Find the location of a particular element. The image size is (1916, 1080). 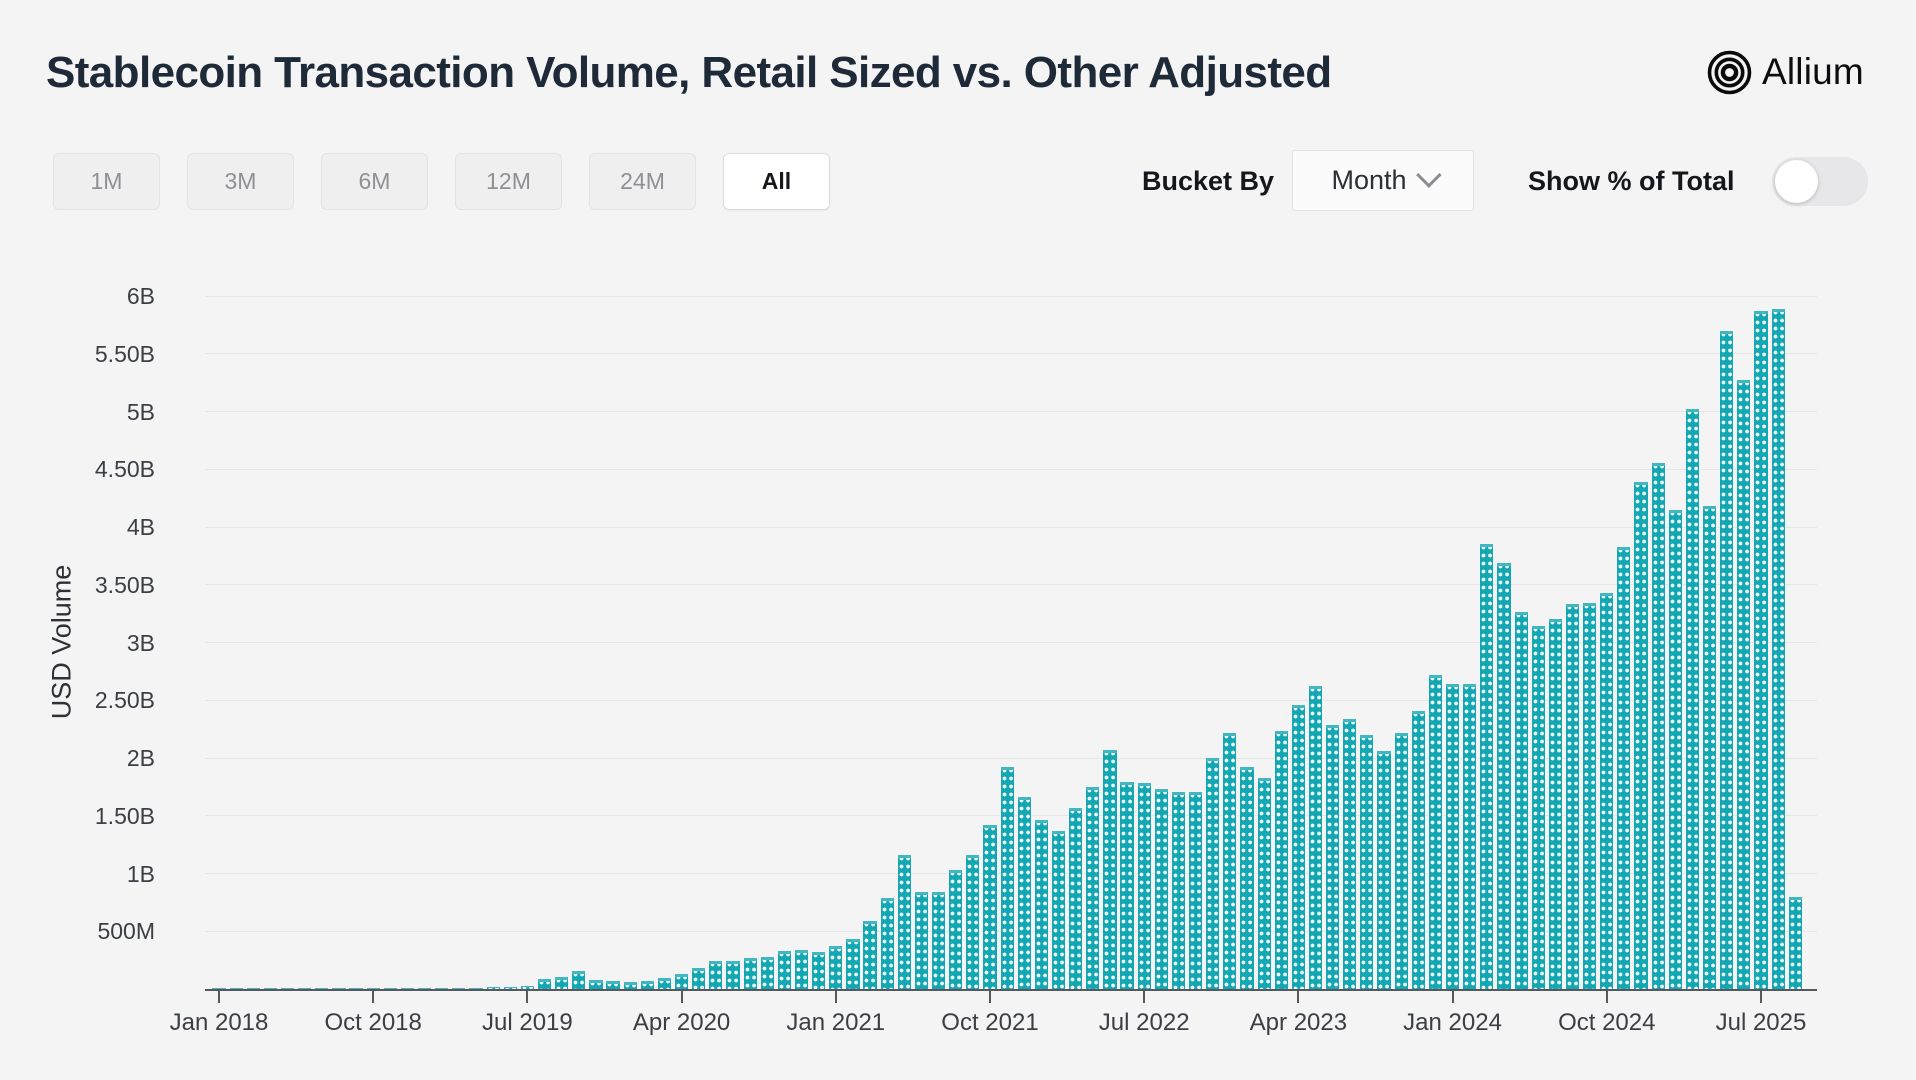

bar-jul-2025 is located at coordinates (1761, 650).